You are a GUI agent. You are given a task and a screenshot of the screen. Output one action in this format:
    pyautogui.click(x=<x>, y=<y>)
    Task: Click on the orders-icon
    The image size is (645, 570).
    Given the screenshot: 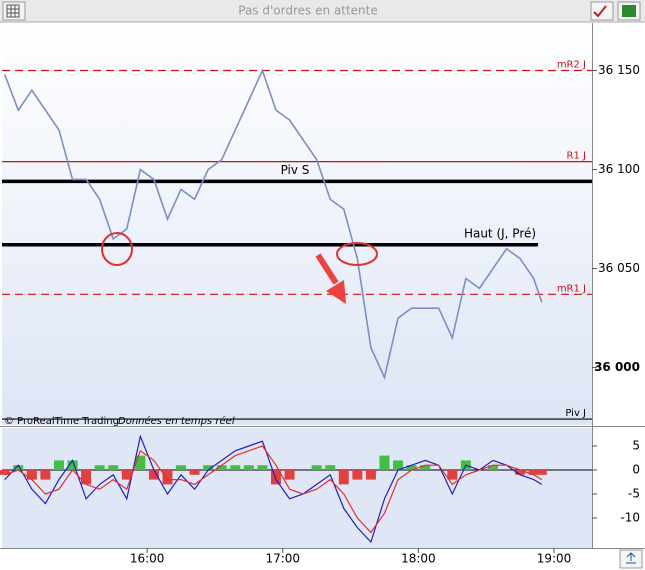 What is the action you would take?
    pyautogui.click(x=600, y=11)
    